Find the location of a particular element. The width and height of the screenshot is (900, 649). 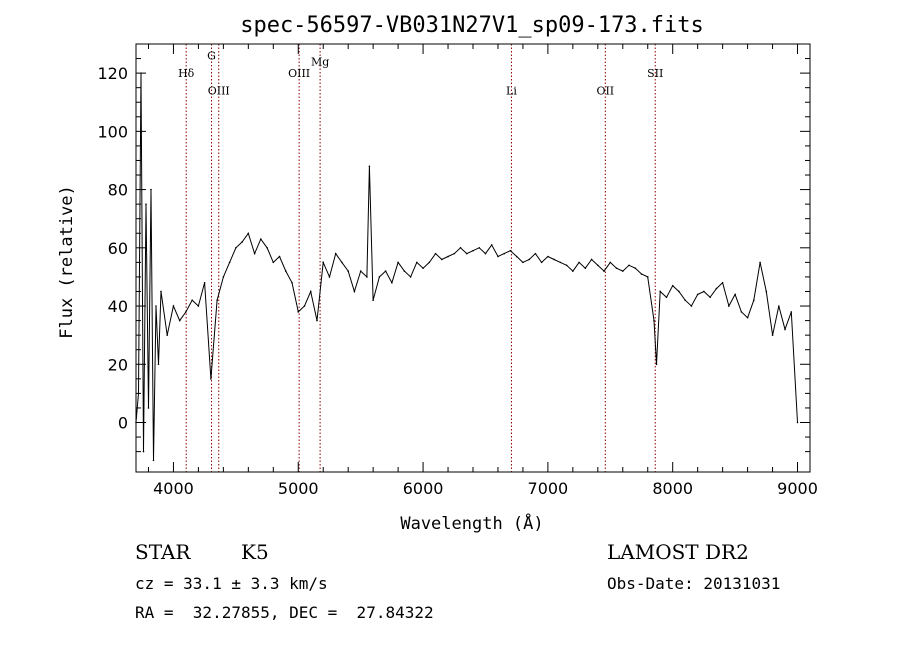

spectral-line-label: OII is located at coordinates (605, 91).